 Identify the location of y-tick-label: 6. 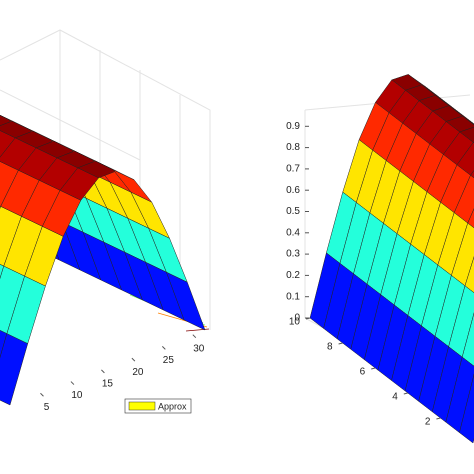
(363, 372).